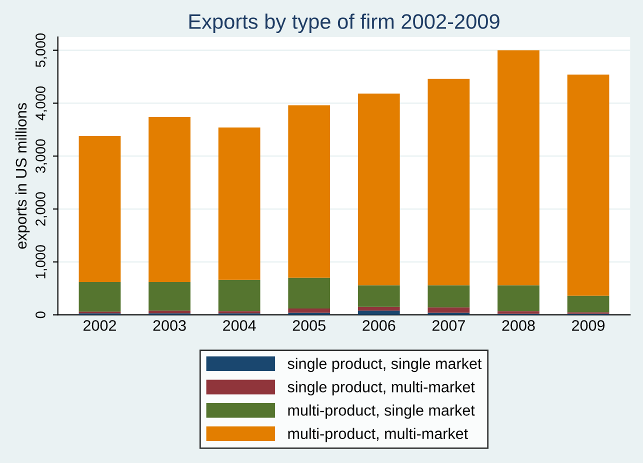 Image resolution: width=643 pixels, height=463 pixels. What do you see at coordinates (22, 176) in the screenshot?
I see `y-axis-title: exports in US millions` at bounding box center [22, 176].